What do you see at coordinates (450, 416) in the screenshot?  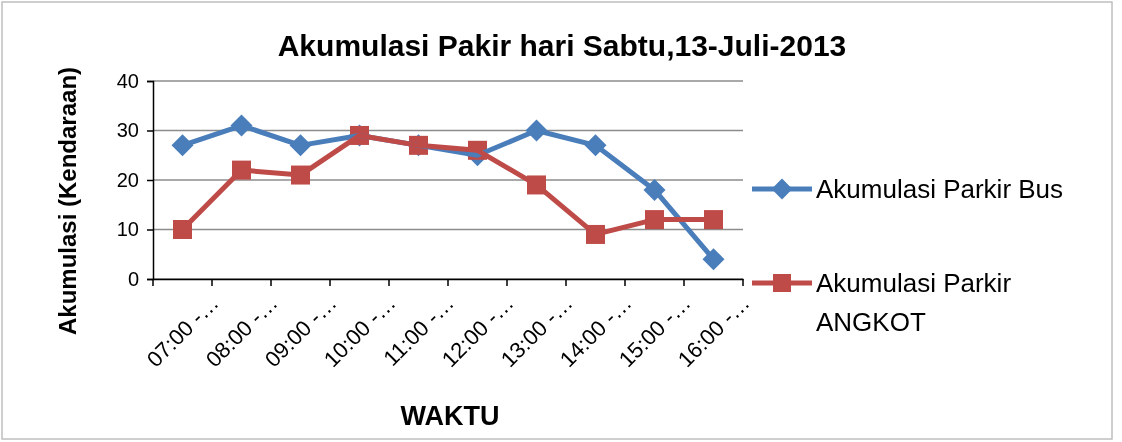 I see `x-axis-title: WAKTU` at bounding box center [450, 416].